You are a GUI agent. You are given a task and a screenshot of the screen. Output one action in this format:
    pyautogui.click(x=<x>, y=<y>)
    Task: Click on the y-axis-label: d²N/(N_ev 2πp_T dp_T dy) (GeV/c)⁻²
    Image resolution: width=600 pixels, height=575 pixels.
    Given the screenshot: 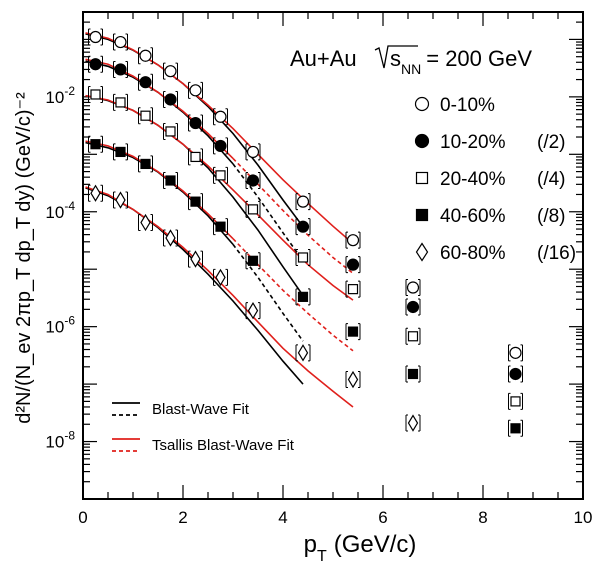 What is the action you would take?
    pyautogui.click(x=24, y=258)
    